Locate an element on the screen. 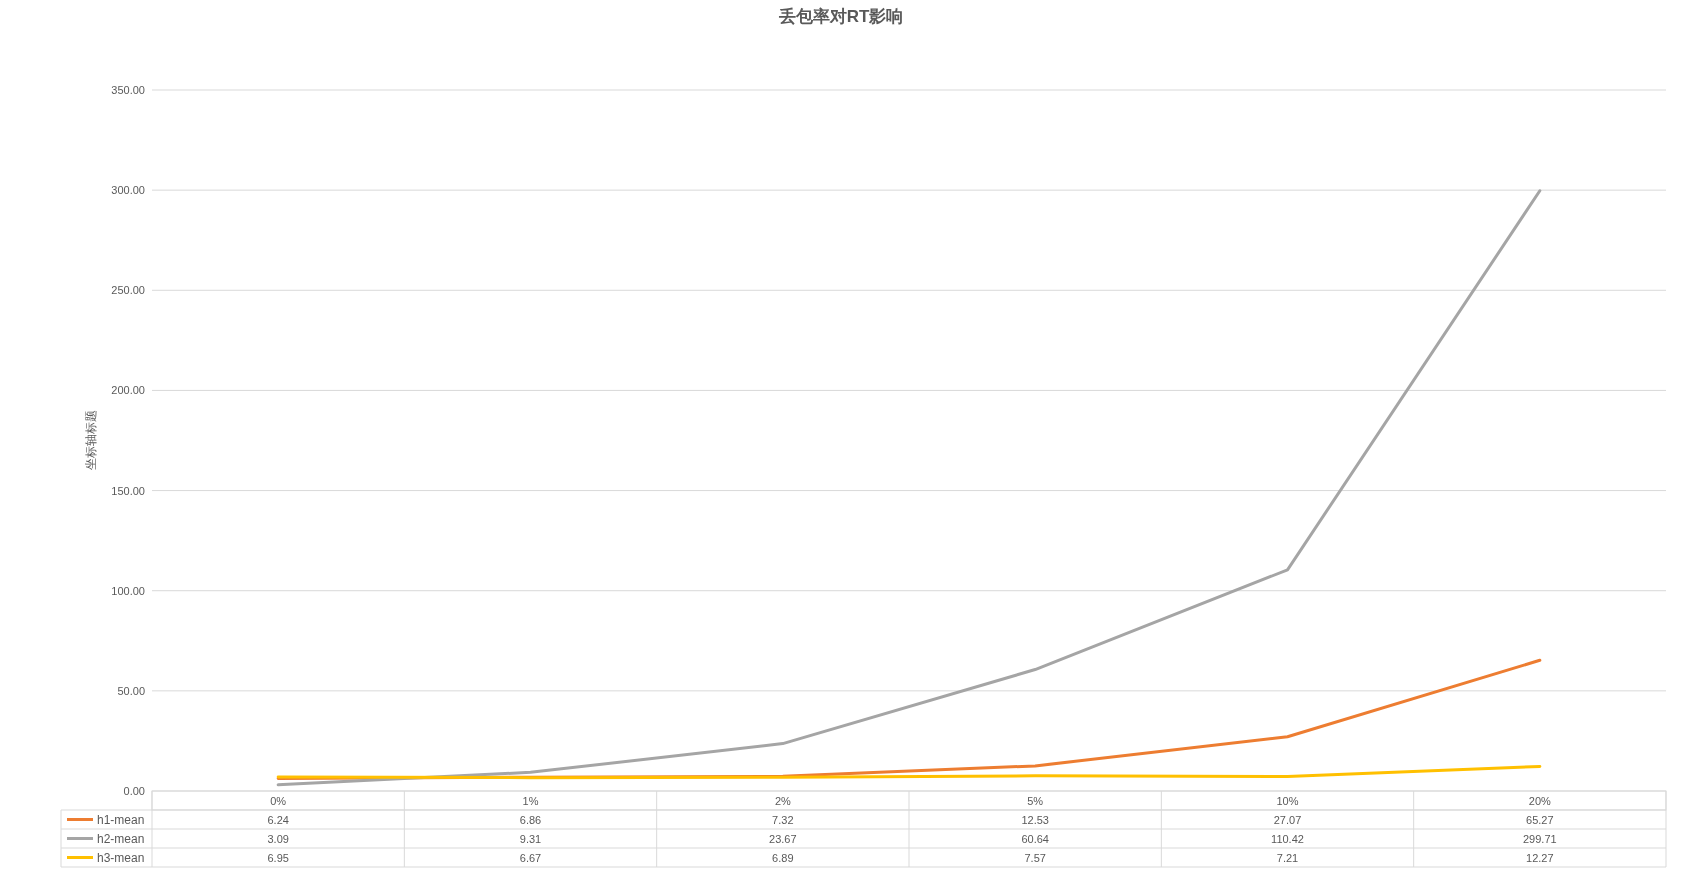 The image size is (1682, 893). data-label: 65.27 is located at coordinates (1540, 820).